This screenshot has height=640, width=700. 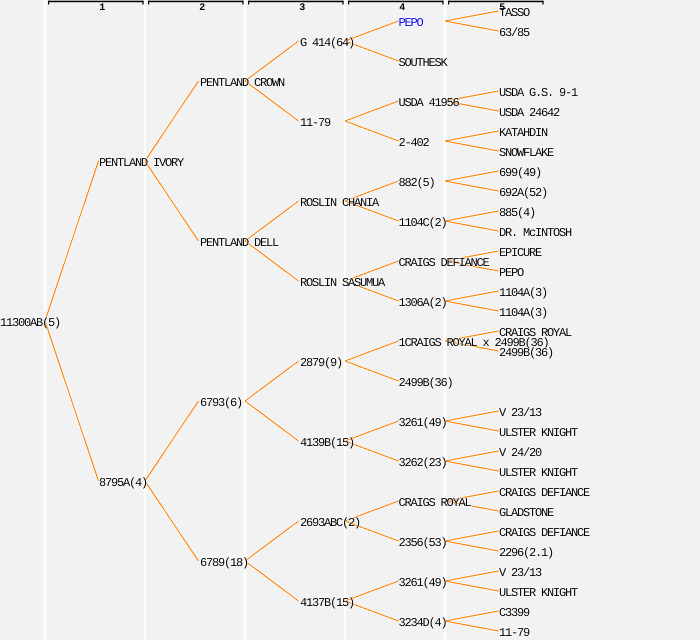 What do you see at coordinates (520, 253) in the screenshot?
I see `svg-text: EPICURE` at bounding box center [520, 253].